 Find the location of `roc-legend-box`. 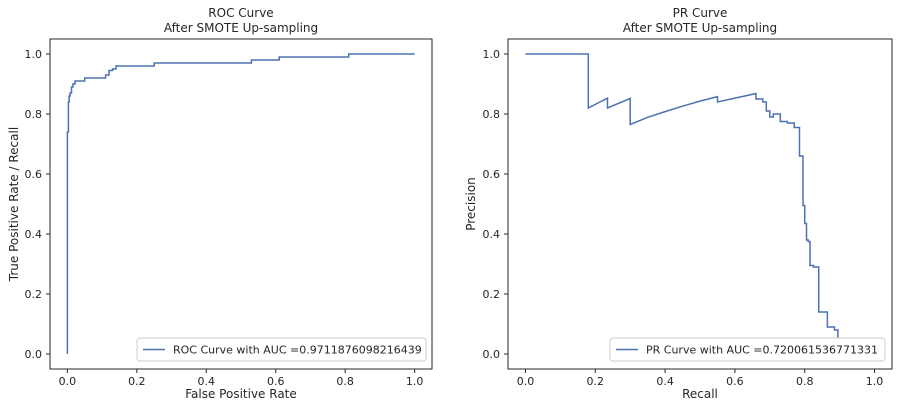

roc-legend-box is located at coordinates (281, 349).